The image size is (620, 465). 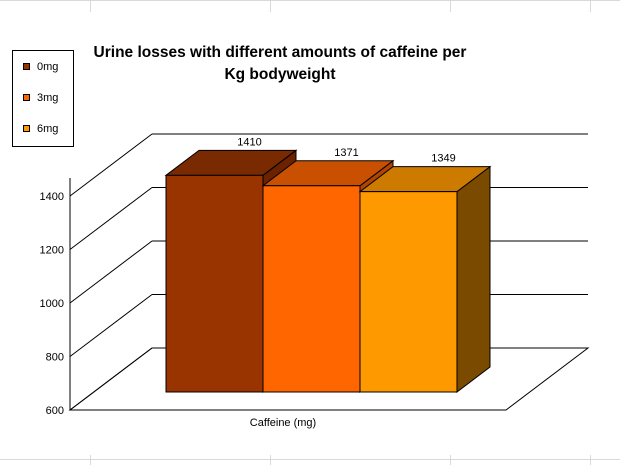 I want to click on data-label-0mg: 1410, so click(x=249, y=142).